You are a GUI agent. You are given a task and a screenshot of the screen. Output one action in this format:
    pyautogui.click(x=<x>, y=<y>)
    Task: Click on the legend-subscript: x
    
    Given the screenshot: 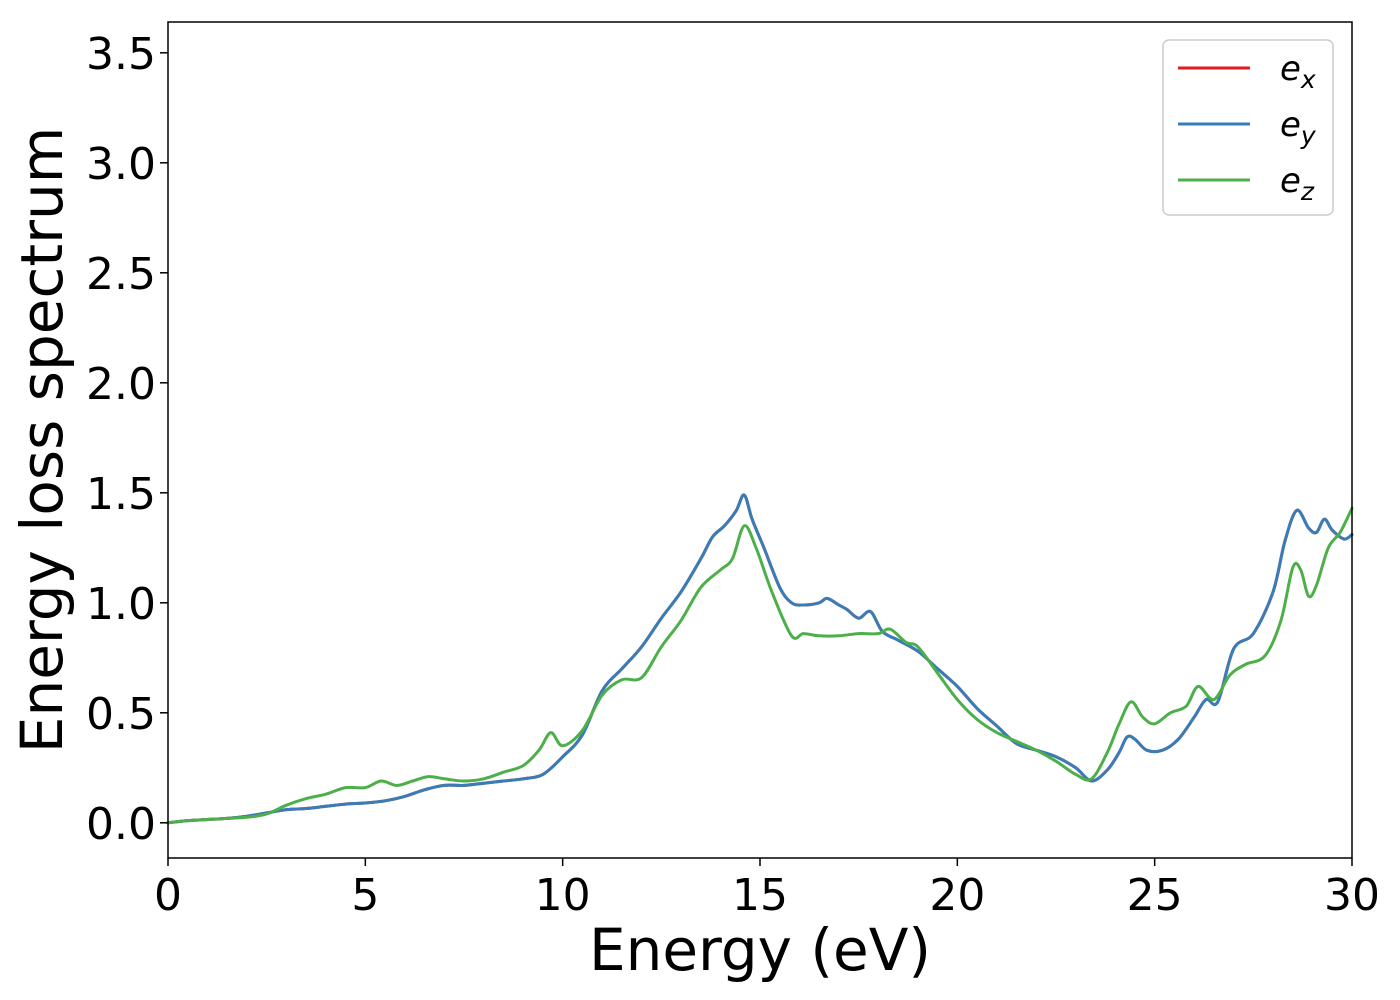 What is the action you would take?
    pyautogui.click(x=1308, y=79)
    